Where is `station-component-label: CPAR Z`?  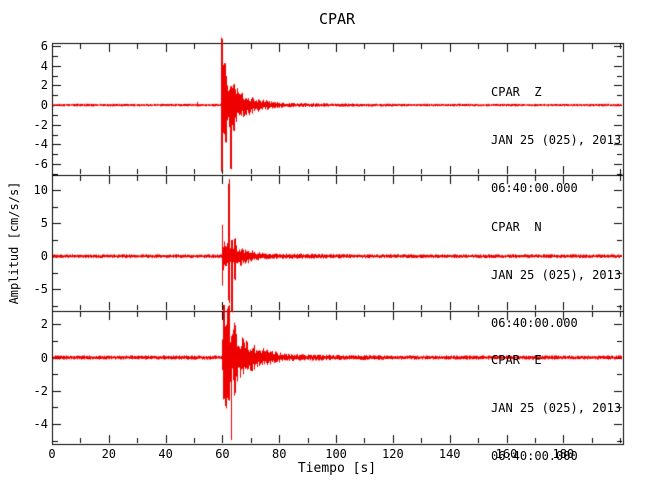 station-component-label: CPAR Z is located at coordinates (516, 92).